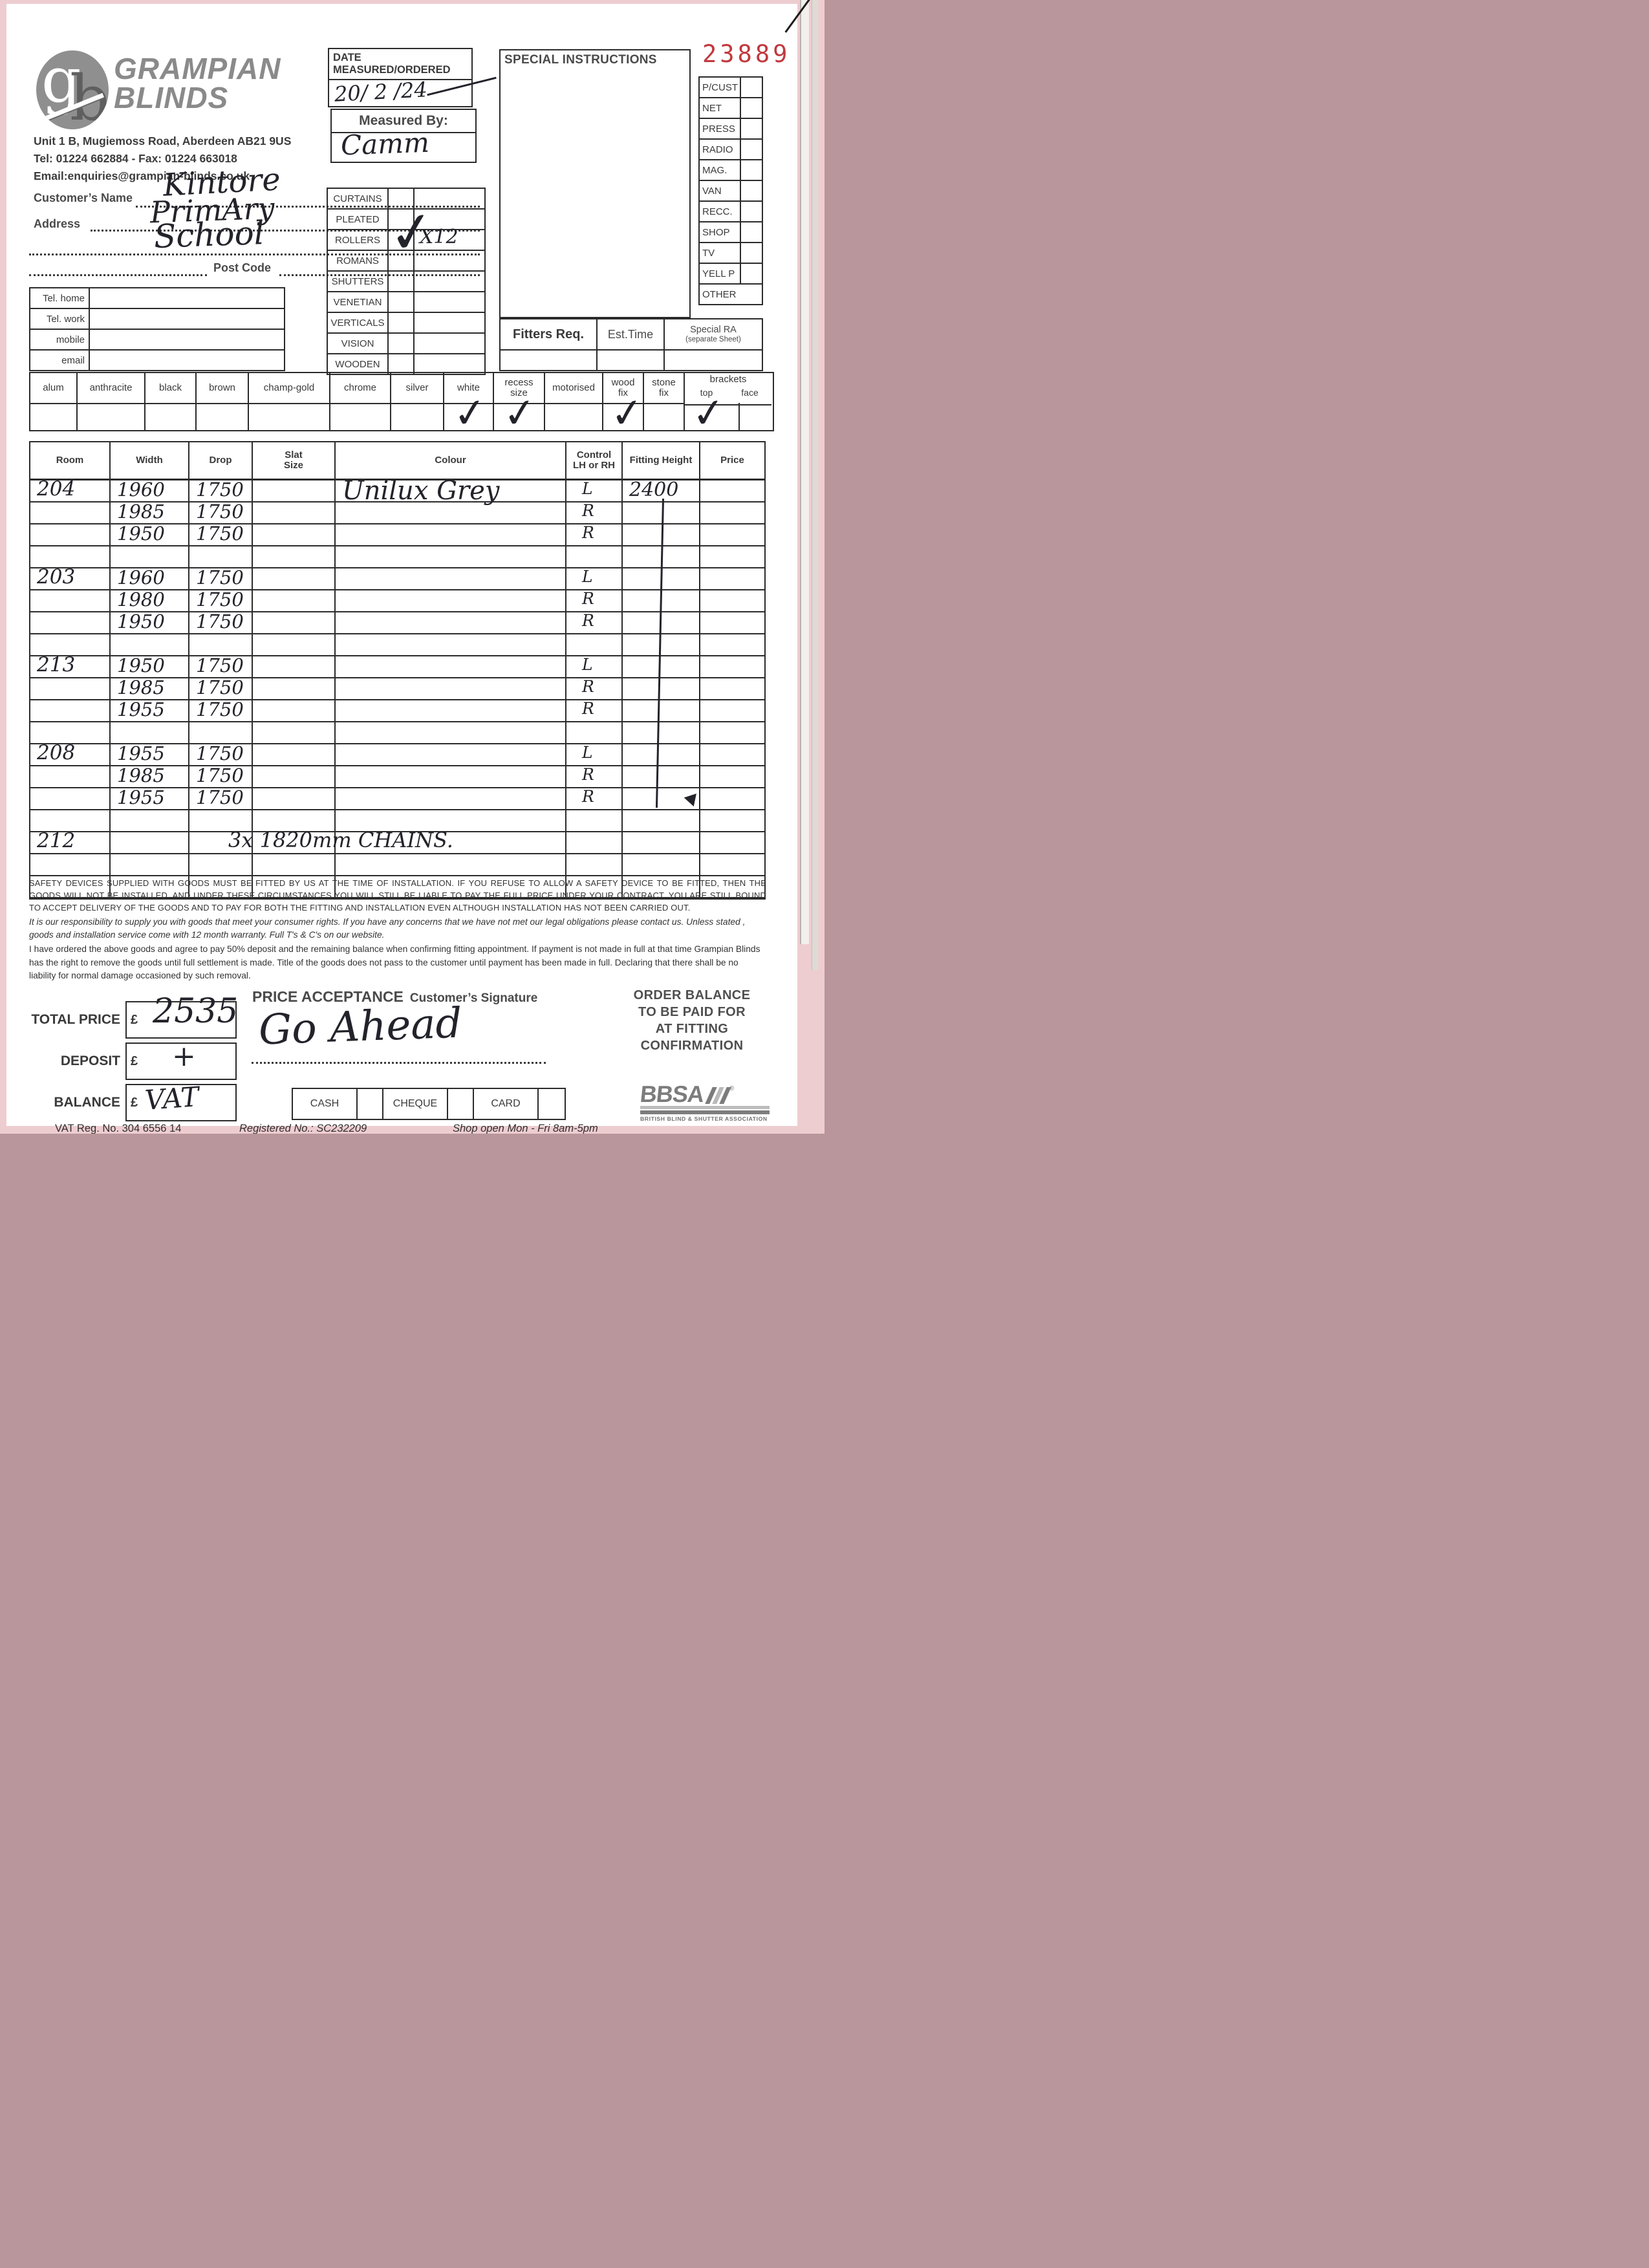 This screenshot has width=1649, height=2268. What do you see at coordinates (112, 401) in the screenshot?
I see `option-cell-anthracite: anthracite` at bounding box center [112, 401].